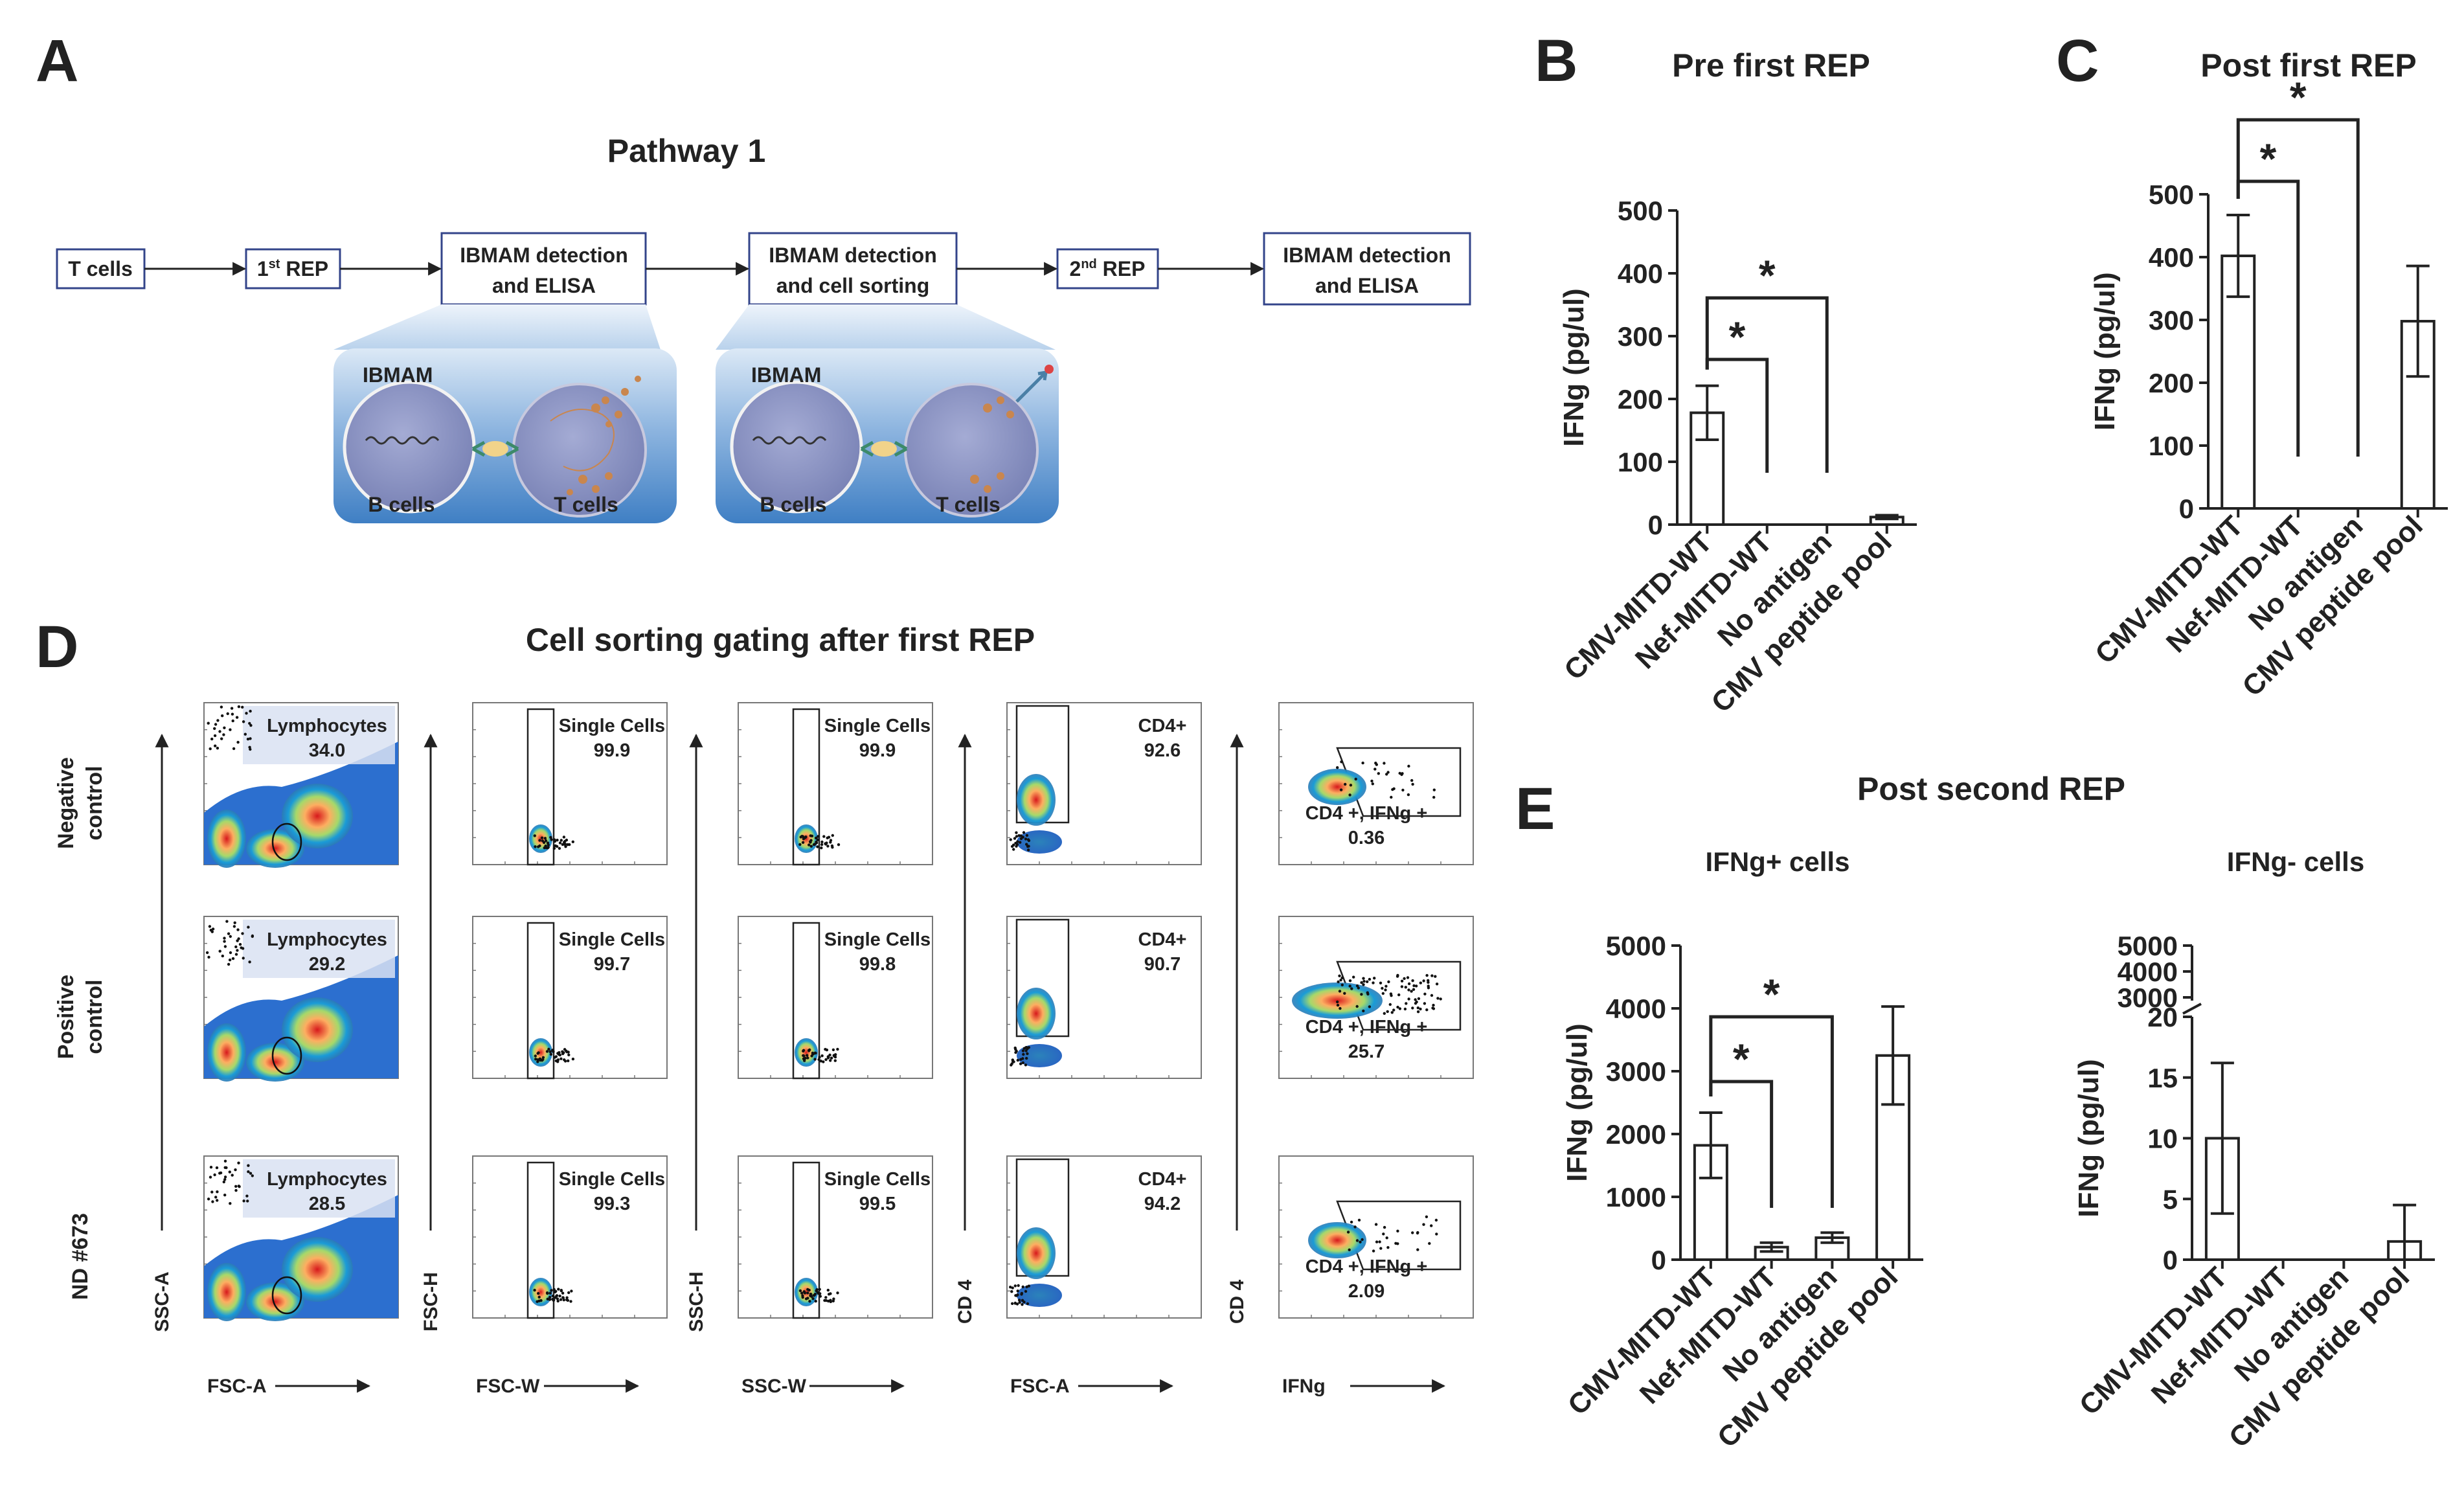  What do you see at coordinates (877, 1204) in the screenshot?
I see `gate-value: 99.5` at bounding box center [877, 1204].